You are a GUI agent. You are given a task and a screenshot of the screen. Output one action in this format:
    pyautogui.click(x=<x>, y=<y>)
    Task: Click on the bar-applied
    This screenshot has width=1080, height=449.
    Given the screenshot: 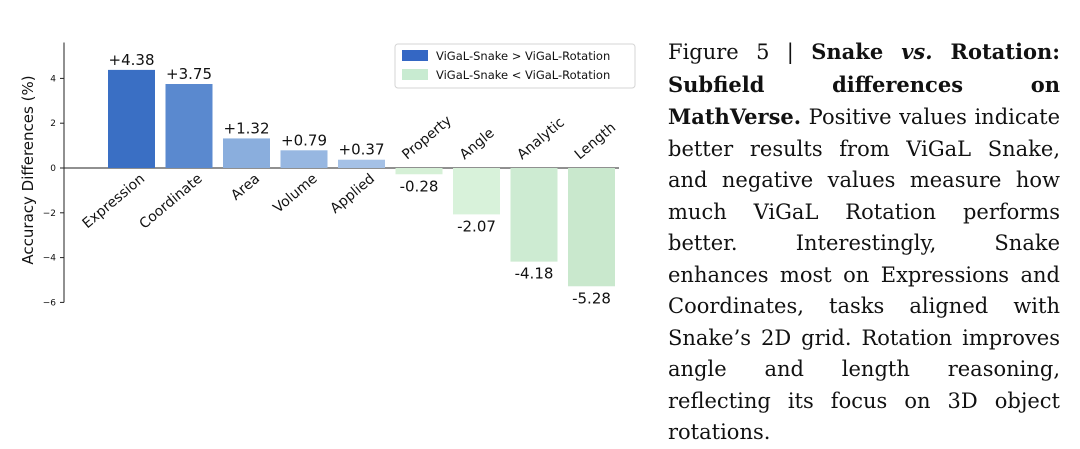 What is the action you would take?
    pyautogui.click(x=361, y=163)
    